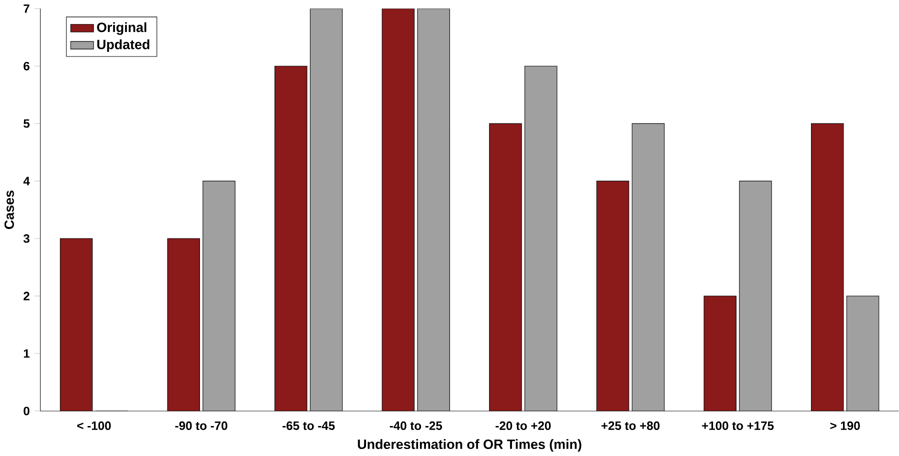 The height and width of the screenshot is (456, 899). Describe the element at coordinates (27, 296) in the screenshot. I see `y-tick-label: 2` at that location.